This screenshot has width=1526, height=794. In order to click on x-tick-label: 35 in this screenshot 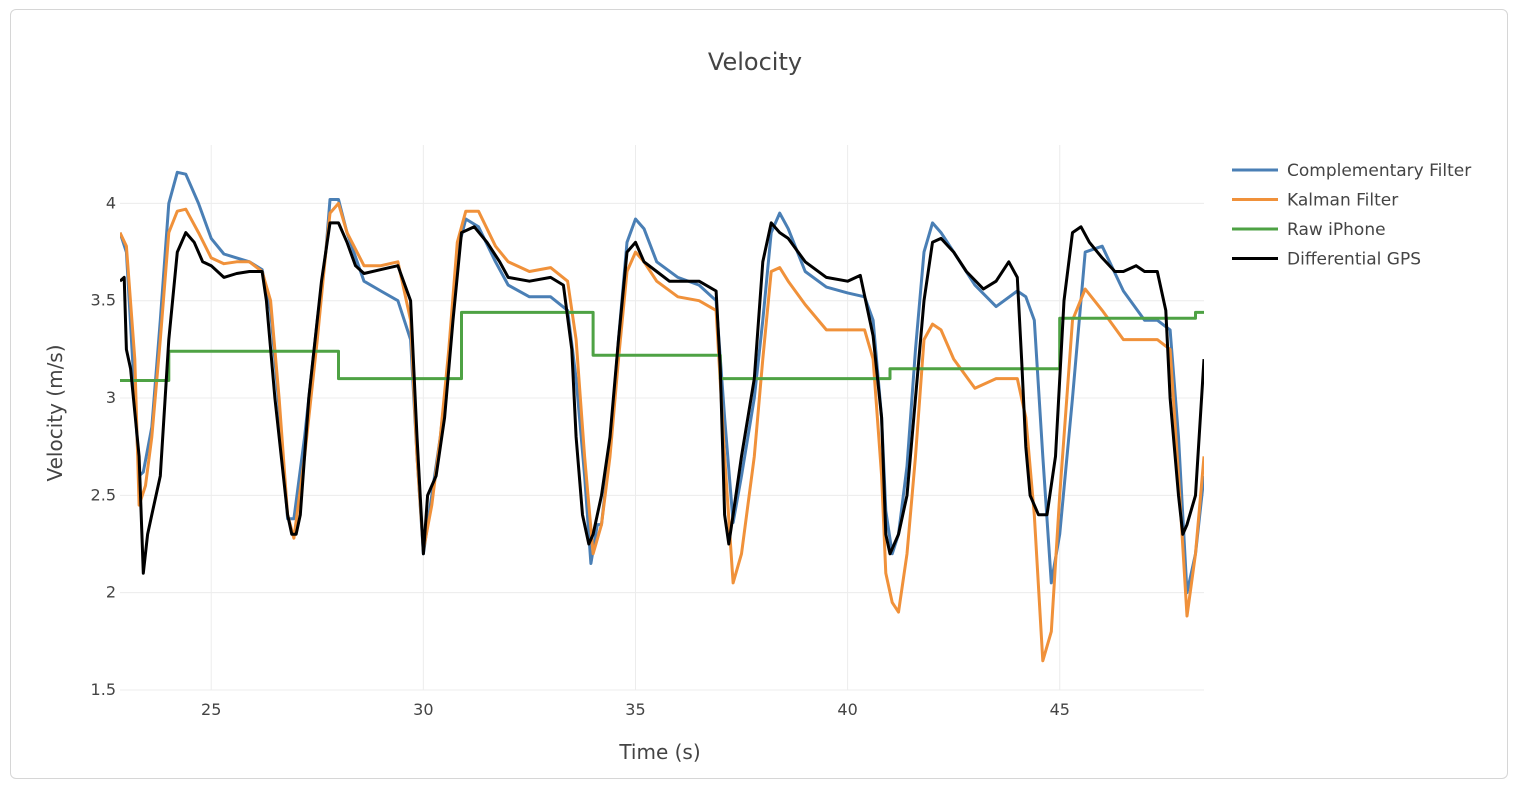, I will do `click(635, 709)`.